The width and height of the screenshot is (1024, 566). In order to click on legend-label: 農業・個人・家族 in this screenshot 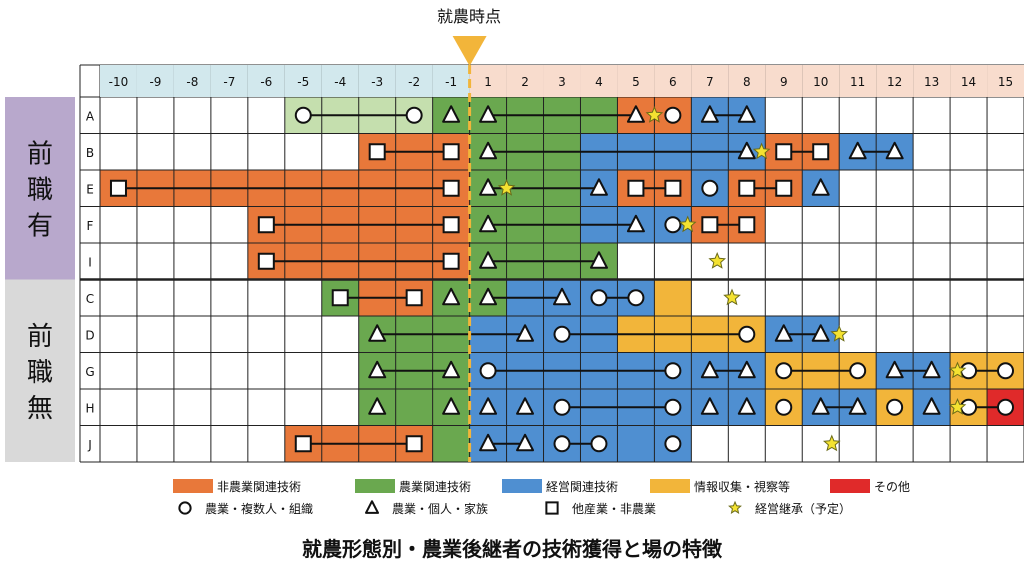, I will do `click(440, 508)`.